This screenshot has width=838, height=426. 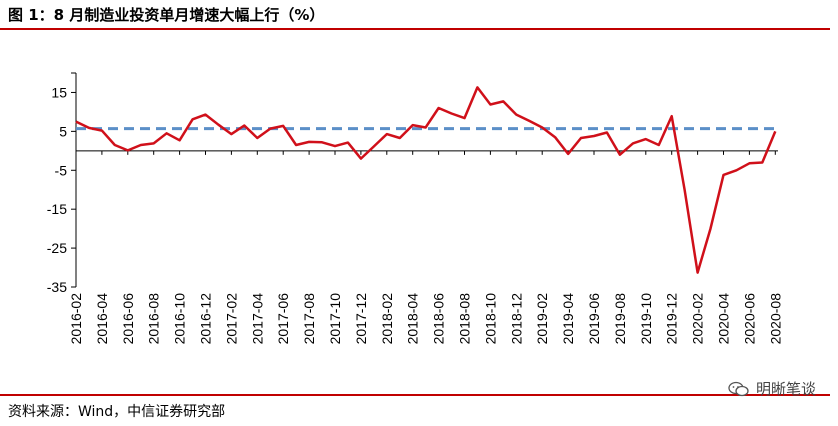 What do you see at coordinates (738, 388) in the screenshot?
I see `wechat-icon` at bounding box center [738, 388].